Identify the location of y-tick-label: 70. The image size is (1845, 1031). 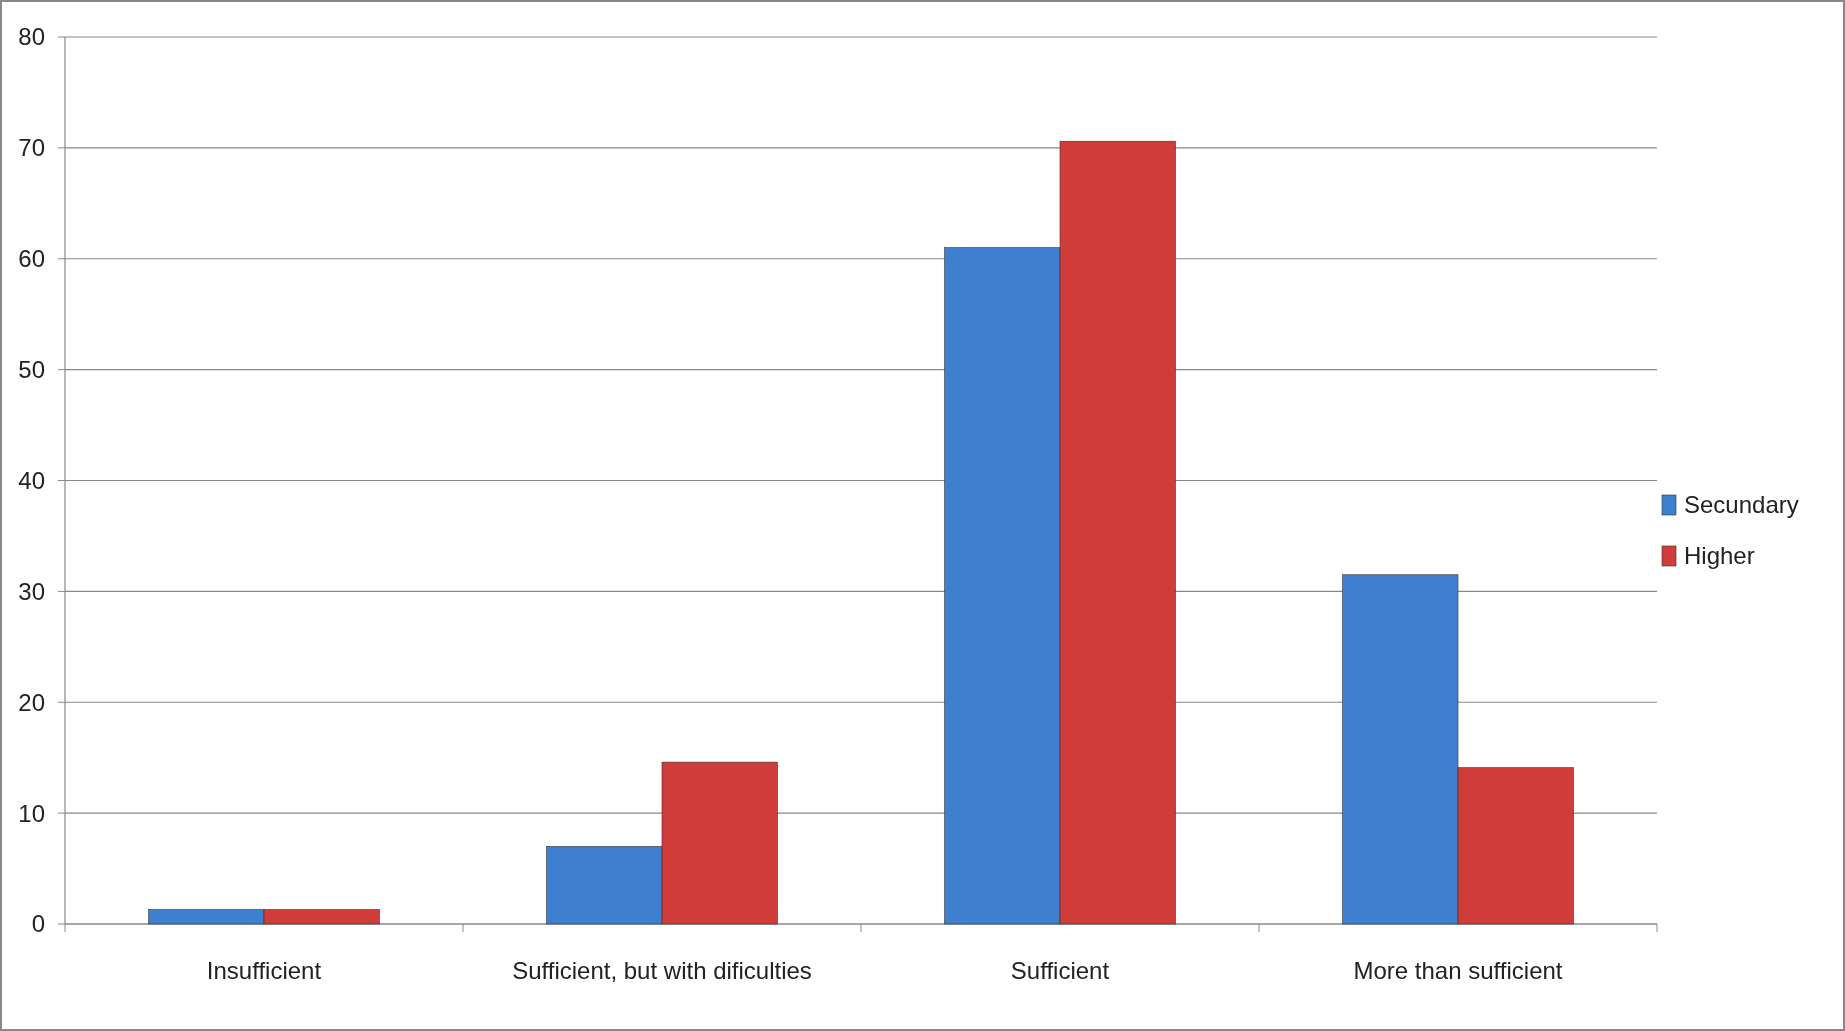
(31, 148).